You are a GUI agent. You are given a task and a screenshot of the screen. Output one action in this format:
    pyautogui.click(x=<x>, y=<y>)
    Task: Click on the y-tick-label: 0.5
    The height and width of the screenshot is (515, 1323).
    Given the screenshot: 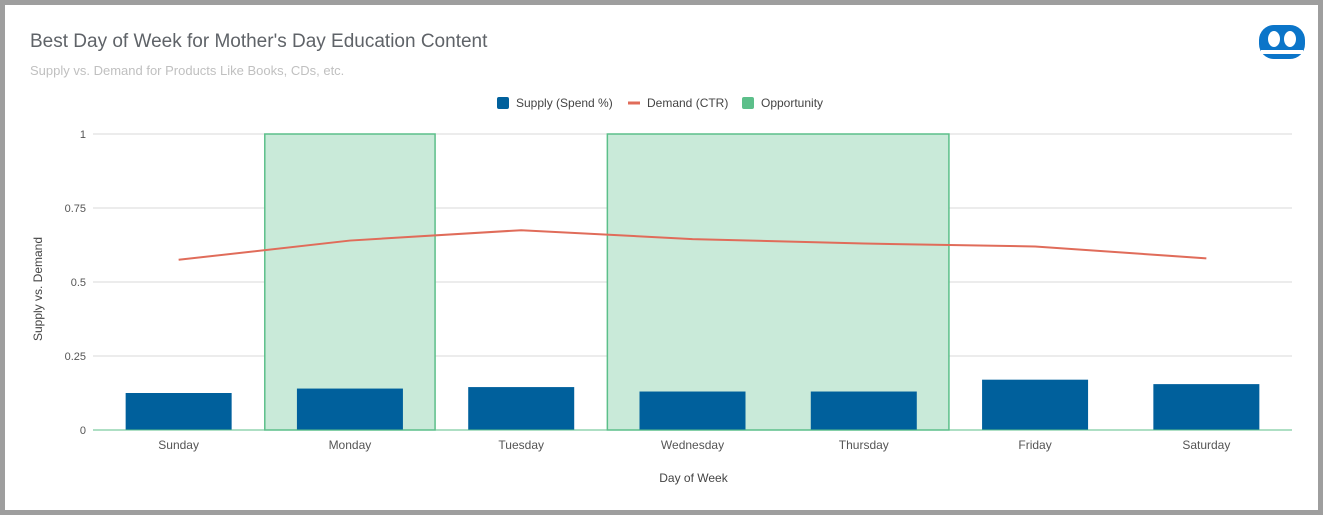 What is the action you would take?
    pyautogui.click(x=78, y=283)
    